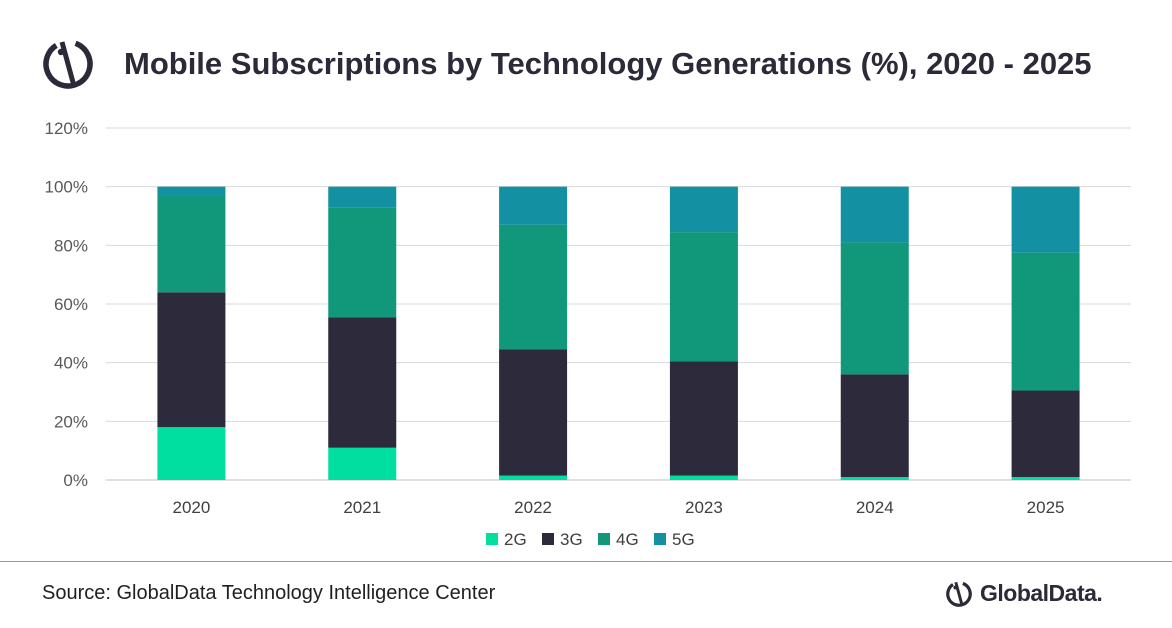  What do you see at coordinates (660, 539) in the screenshot?
I see `legend-swatch-5g` at bounding box center [660, 539].